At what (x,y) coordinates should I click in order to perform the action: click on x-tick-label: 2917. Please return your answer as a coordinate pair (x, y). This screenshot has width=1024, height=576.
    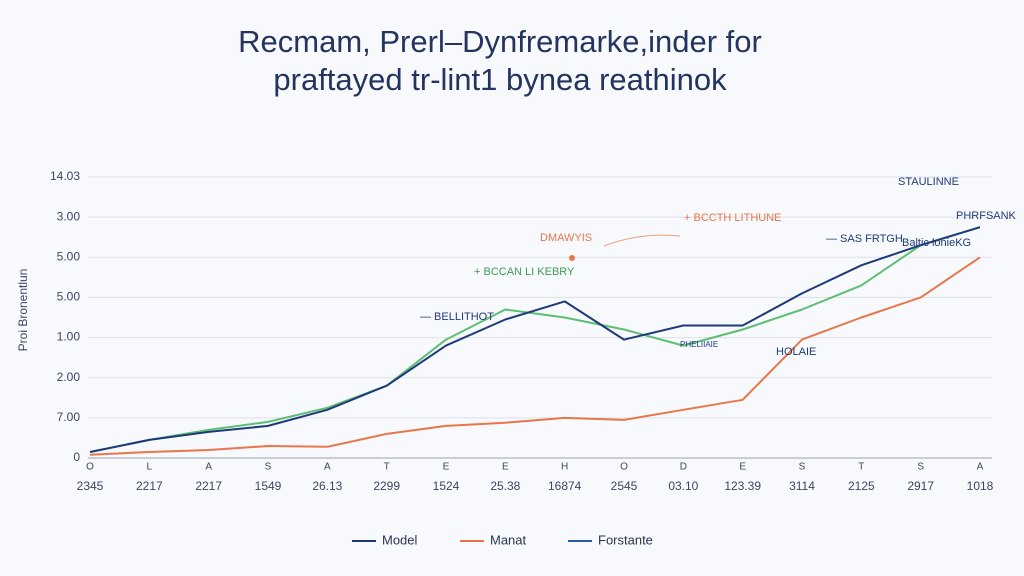
    Looking at the image, I should click on (920, 486).